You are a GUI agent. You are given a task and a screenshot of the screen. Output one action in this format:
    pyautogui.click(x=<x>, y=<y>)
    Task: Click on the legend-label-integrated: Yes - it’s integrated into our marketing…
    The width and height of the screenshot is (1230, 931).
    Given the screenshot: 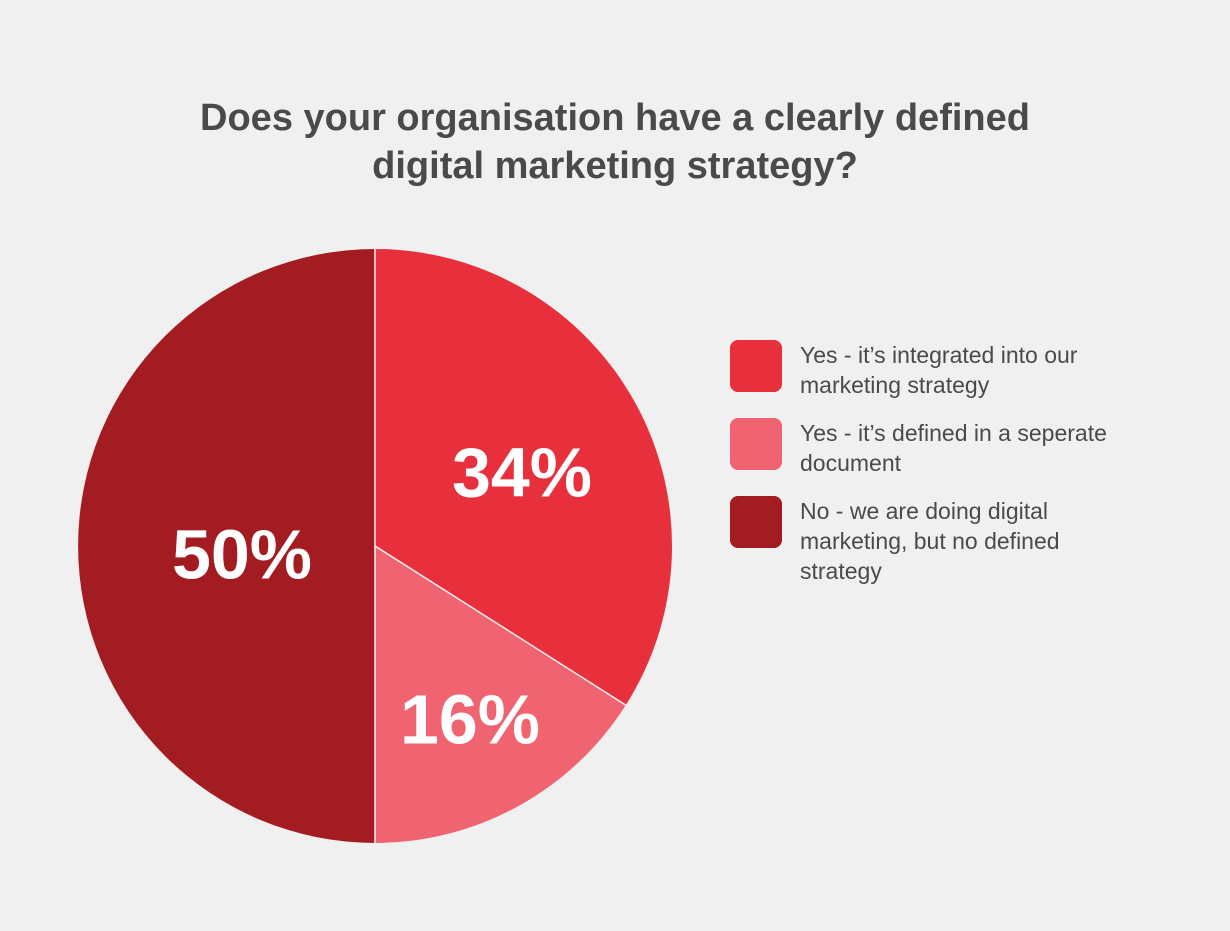 What is the action you would take?
    pyautogui.click(x=985, y=370)
    